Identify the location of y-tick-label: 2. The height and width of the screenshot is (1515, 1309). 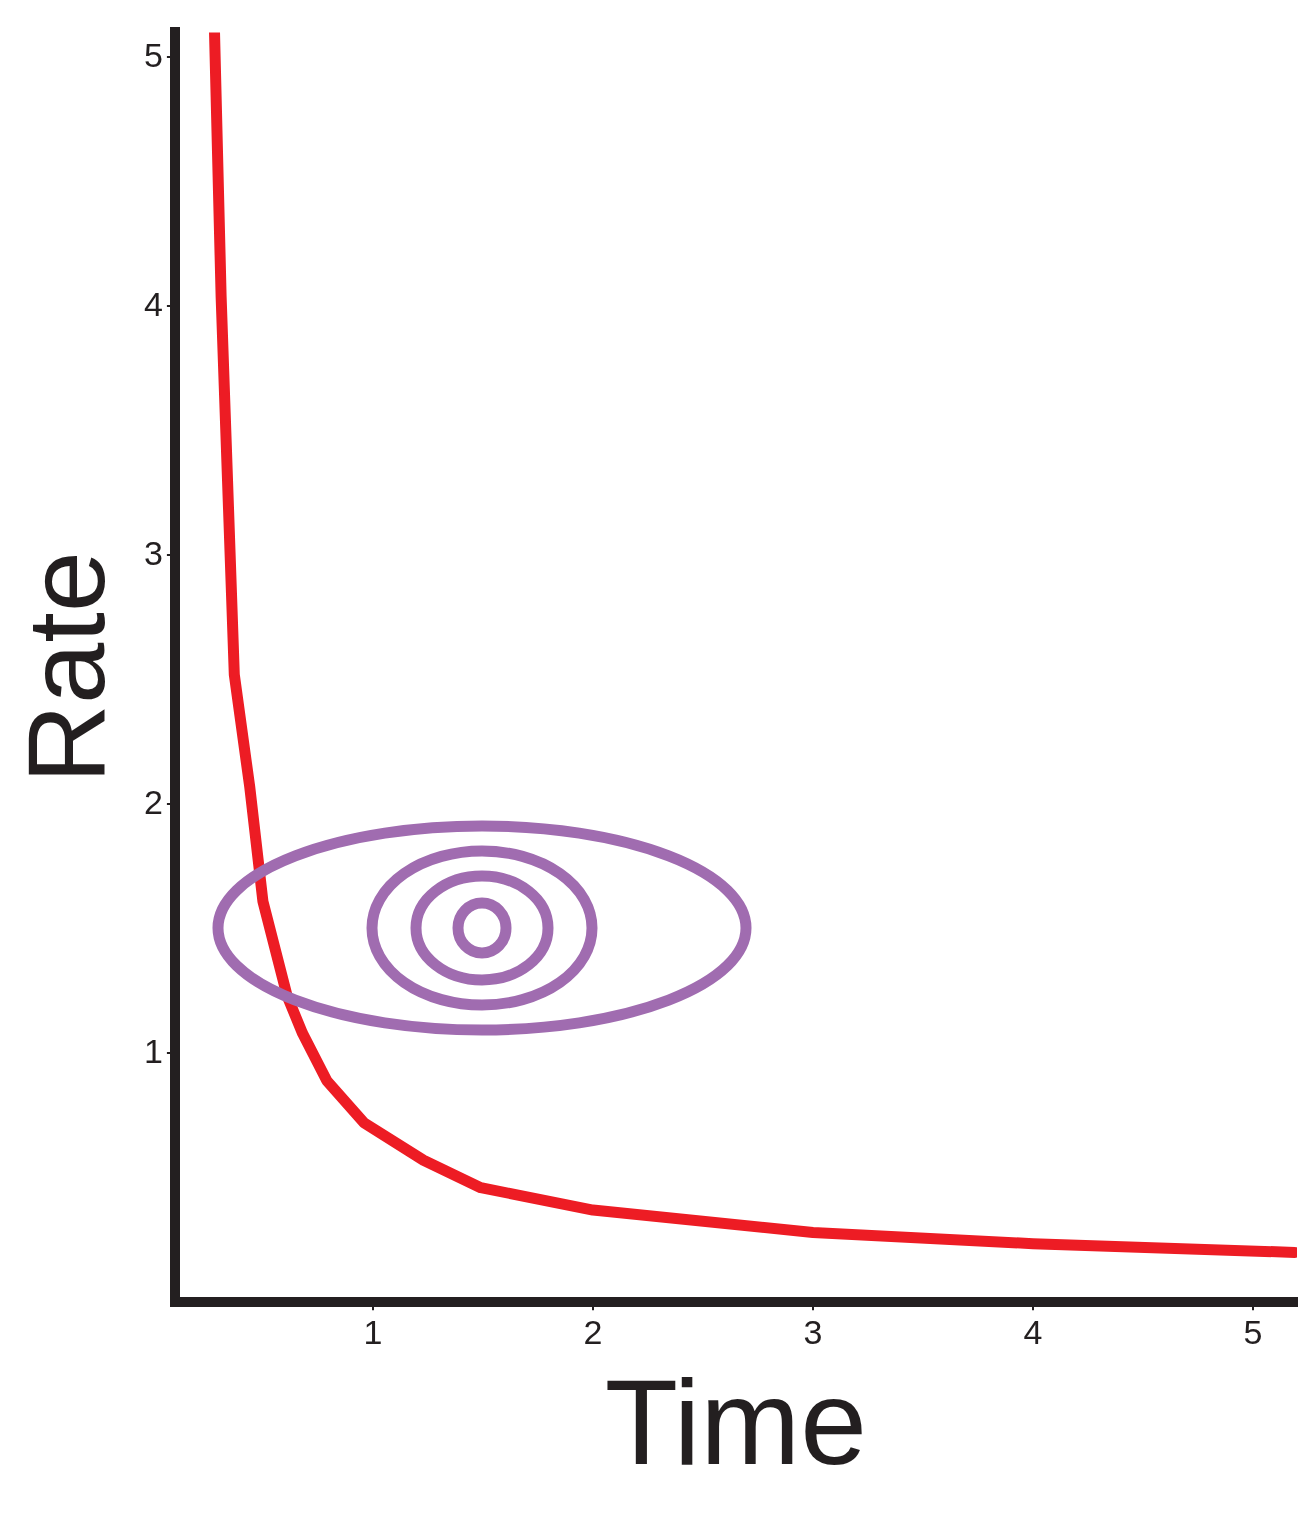
(153, 801).